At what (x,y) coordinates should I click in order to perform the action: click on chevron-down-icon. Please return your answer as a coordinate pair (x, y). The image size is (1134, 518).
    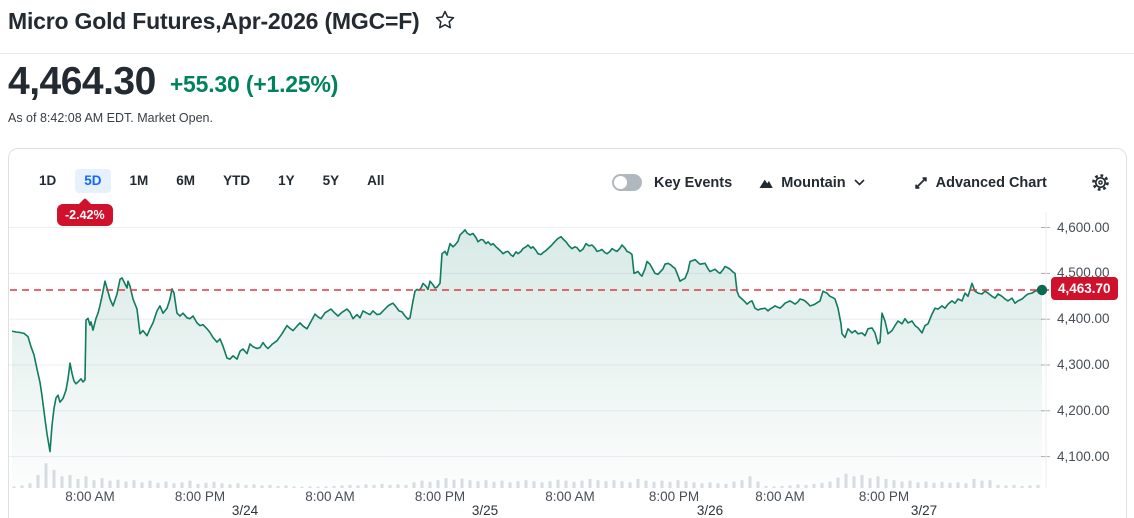
    Looking at the image, I should click on (859, 182).